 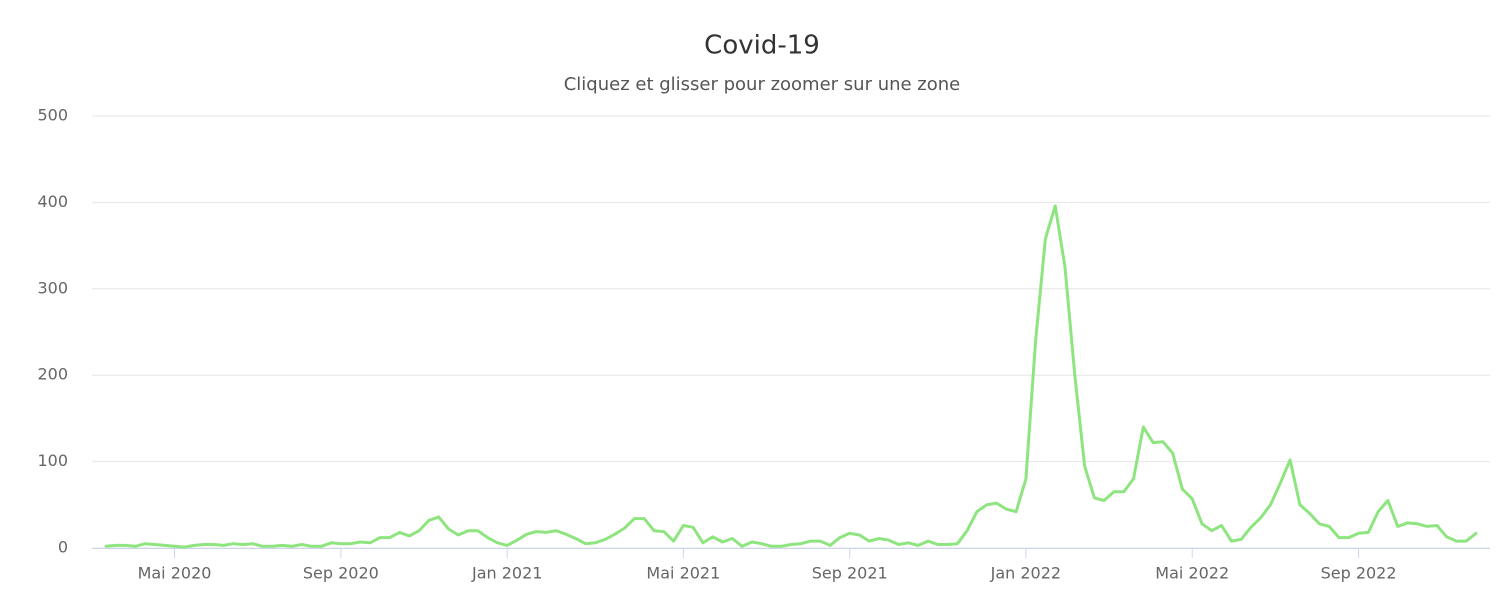 I want to click on y-tick-label: 0, so click(x=63, y=547).